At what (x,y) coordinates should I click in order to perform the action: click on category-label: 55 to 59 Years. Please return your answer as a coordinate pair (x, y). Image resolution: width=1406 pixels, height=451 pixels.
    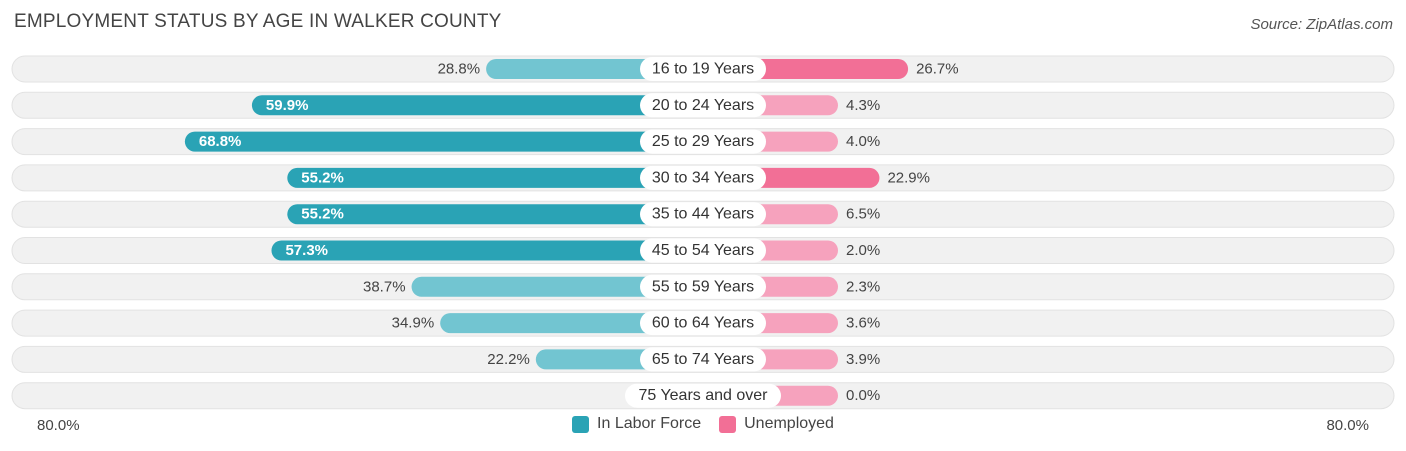
    Looking at the image, I should click on (703, 286).